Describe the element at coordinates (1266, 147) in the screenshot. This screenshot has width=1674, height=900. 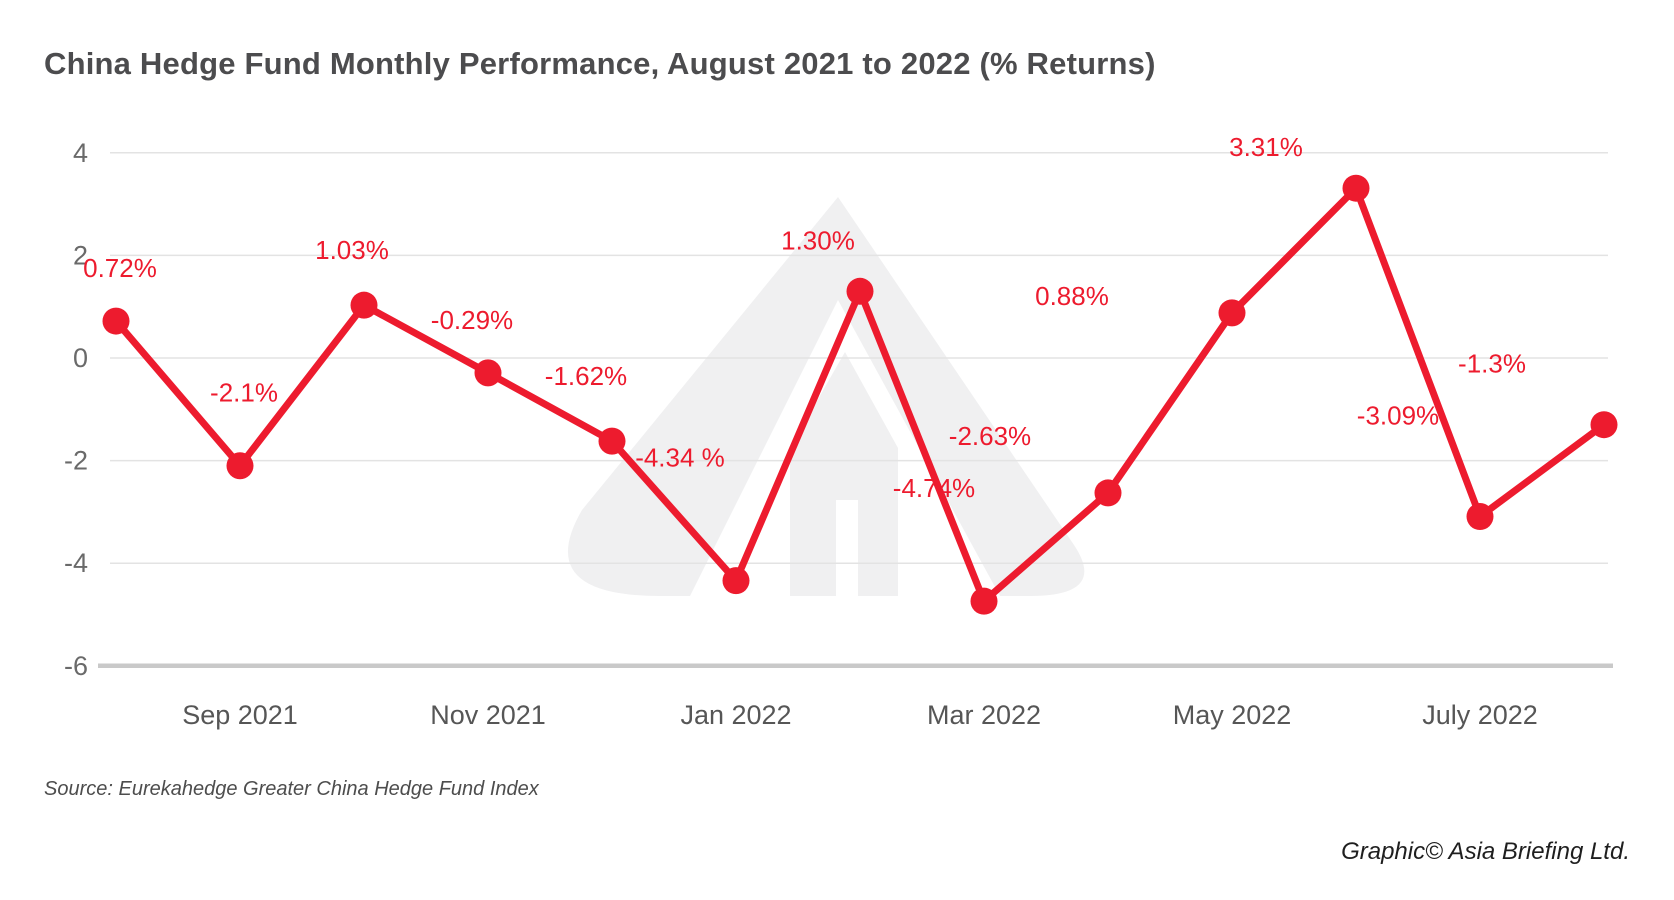
I see `data-point-label: 3.31%` at that location.